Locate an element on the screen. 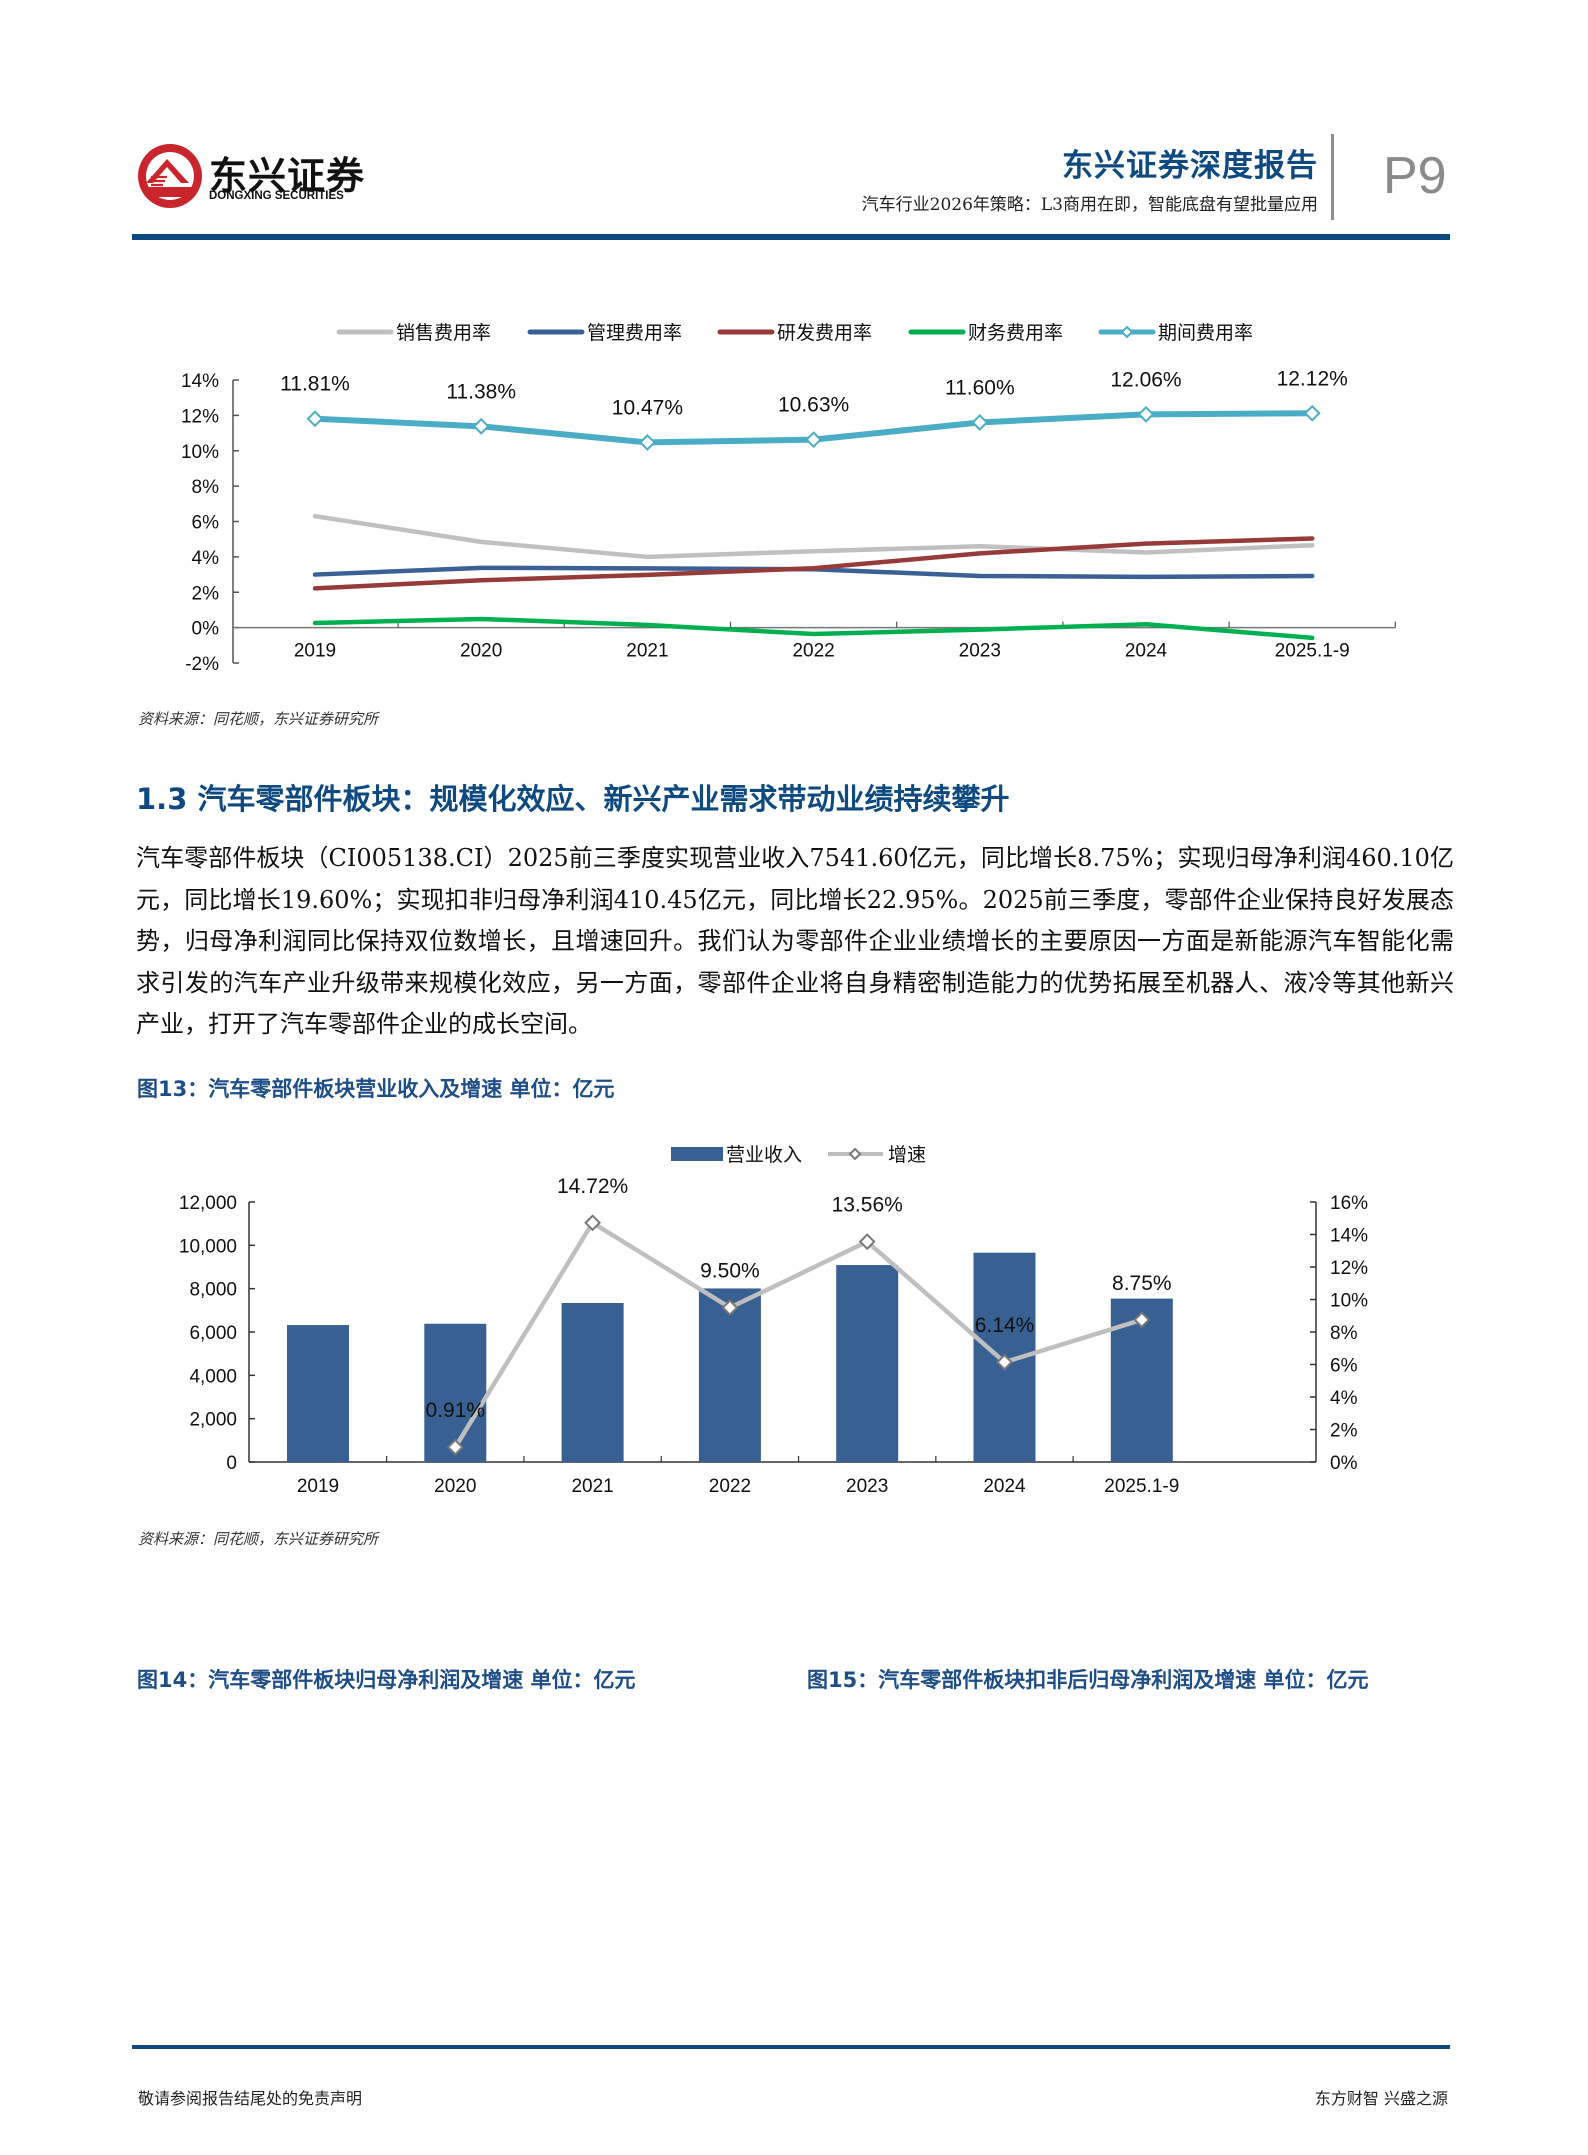 The image size is (1588, 2155). y-tick-label: -2% is located at coordinates (202, 664).